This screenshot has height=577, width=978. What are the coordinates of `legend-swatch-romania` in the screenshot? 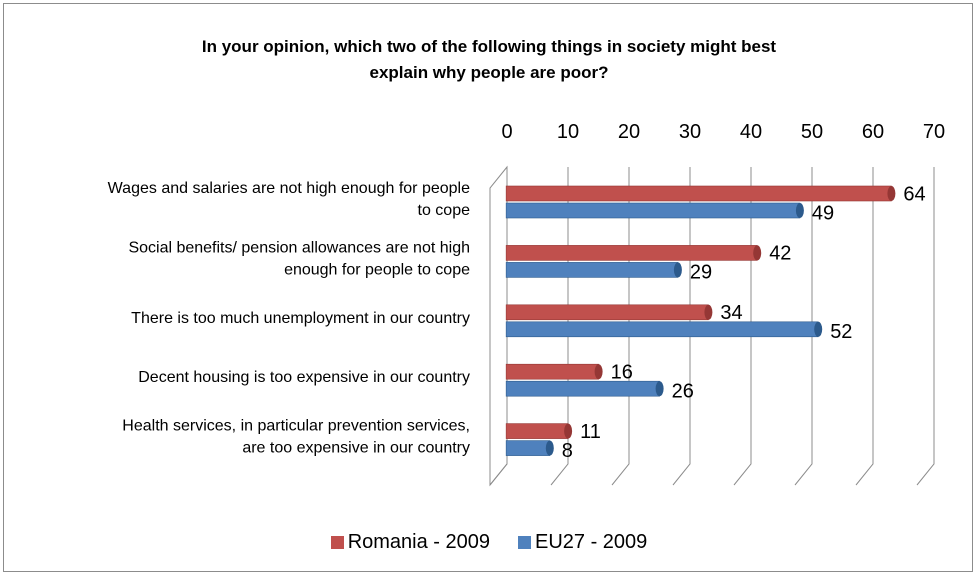 It's located at (337, 542).